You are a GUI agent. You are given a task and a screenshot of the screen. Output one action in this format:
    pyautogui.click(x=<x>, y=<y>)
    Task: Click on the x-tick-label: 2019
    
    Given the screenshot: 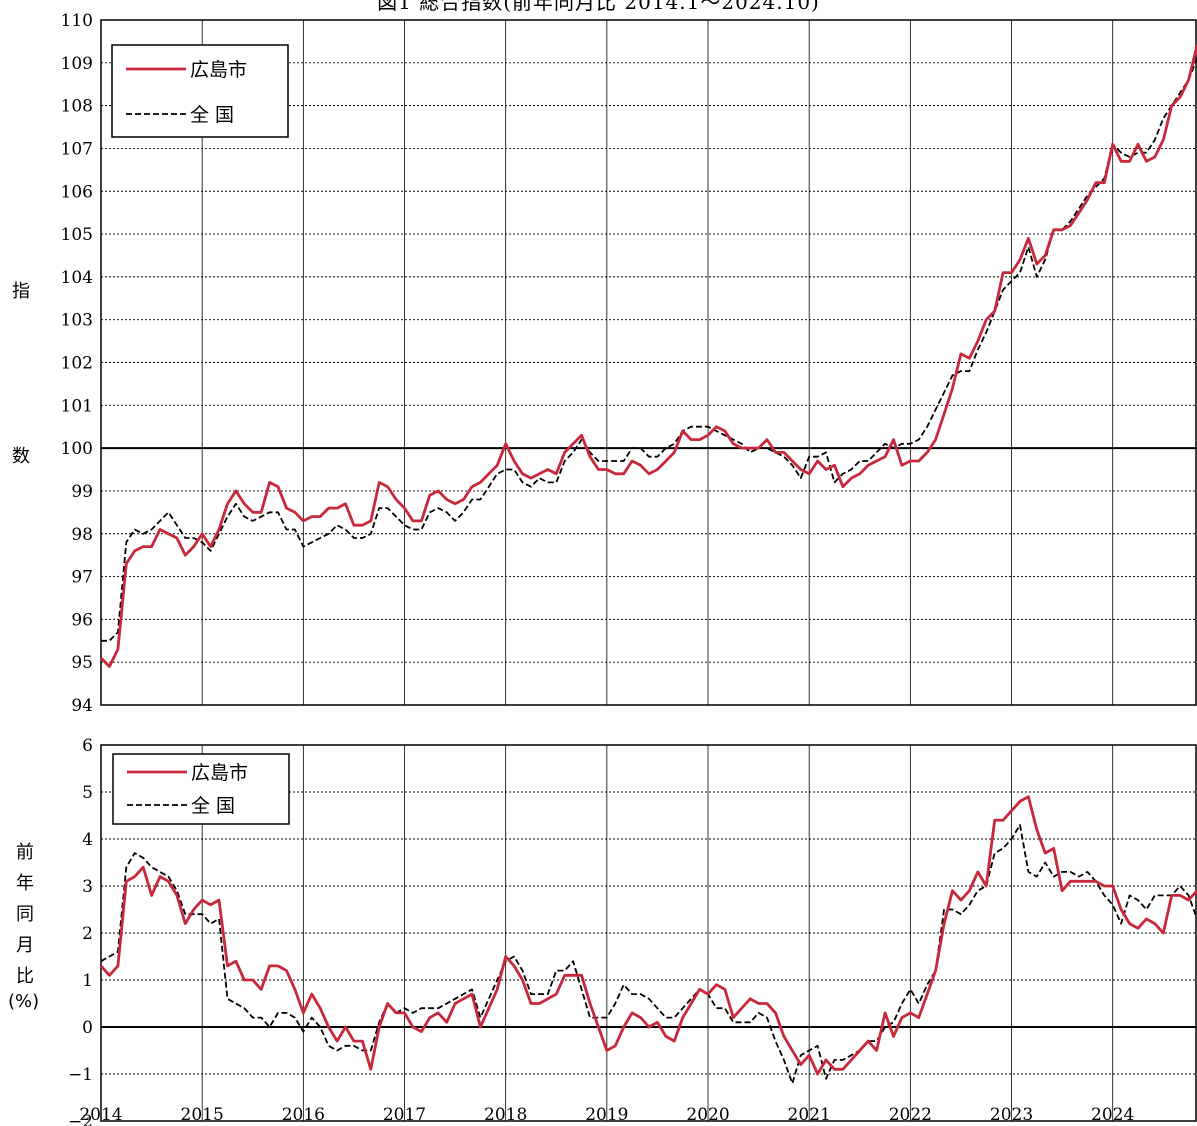 What is the action you would take?
    pyautogui.click(x=606, y=1115)
    